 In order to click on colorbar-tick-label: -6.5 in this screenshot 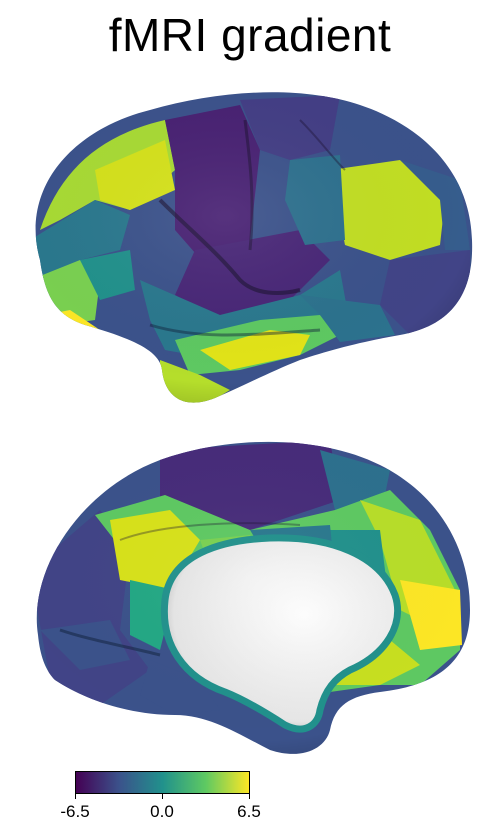, I will do `click(75, 811)`.